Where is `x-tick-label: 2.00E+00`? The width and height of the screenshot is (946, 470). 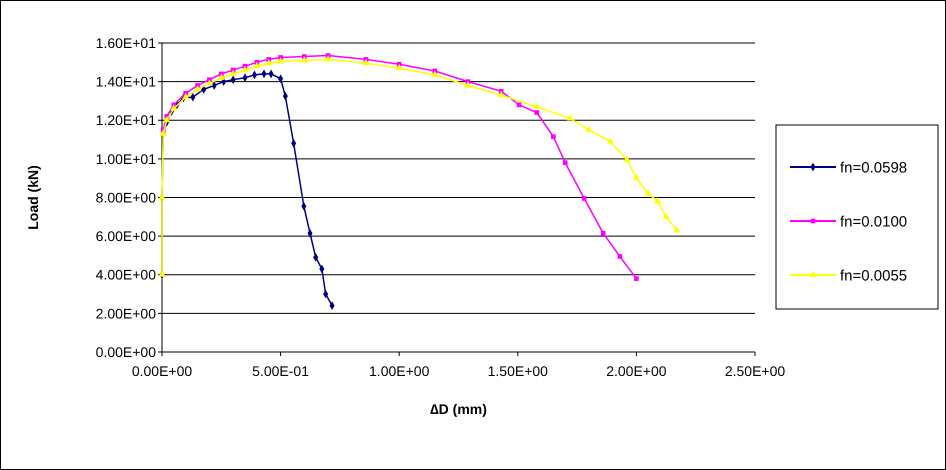
x-tick-label: 2.00E+00 is located at coordinates (636, 371).